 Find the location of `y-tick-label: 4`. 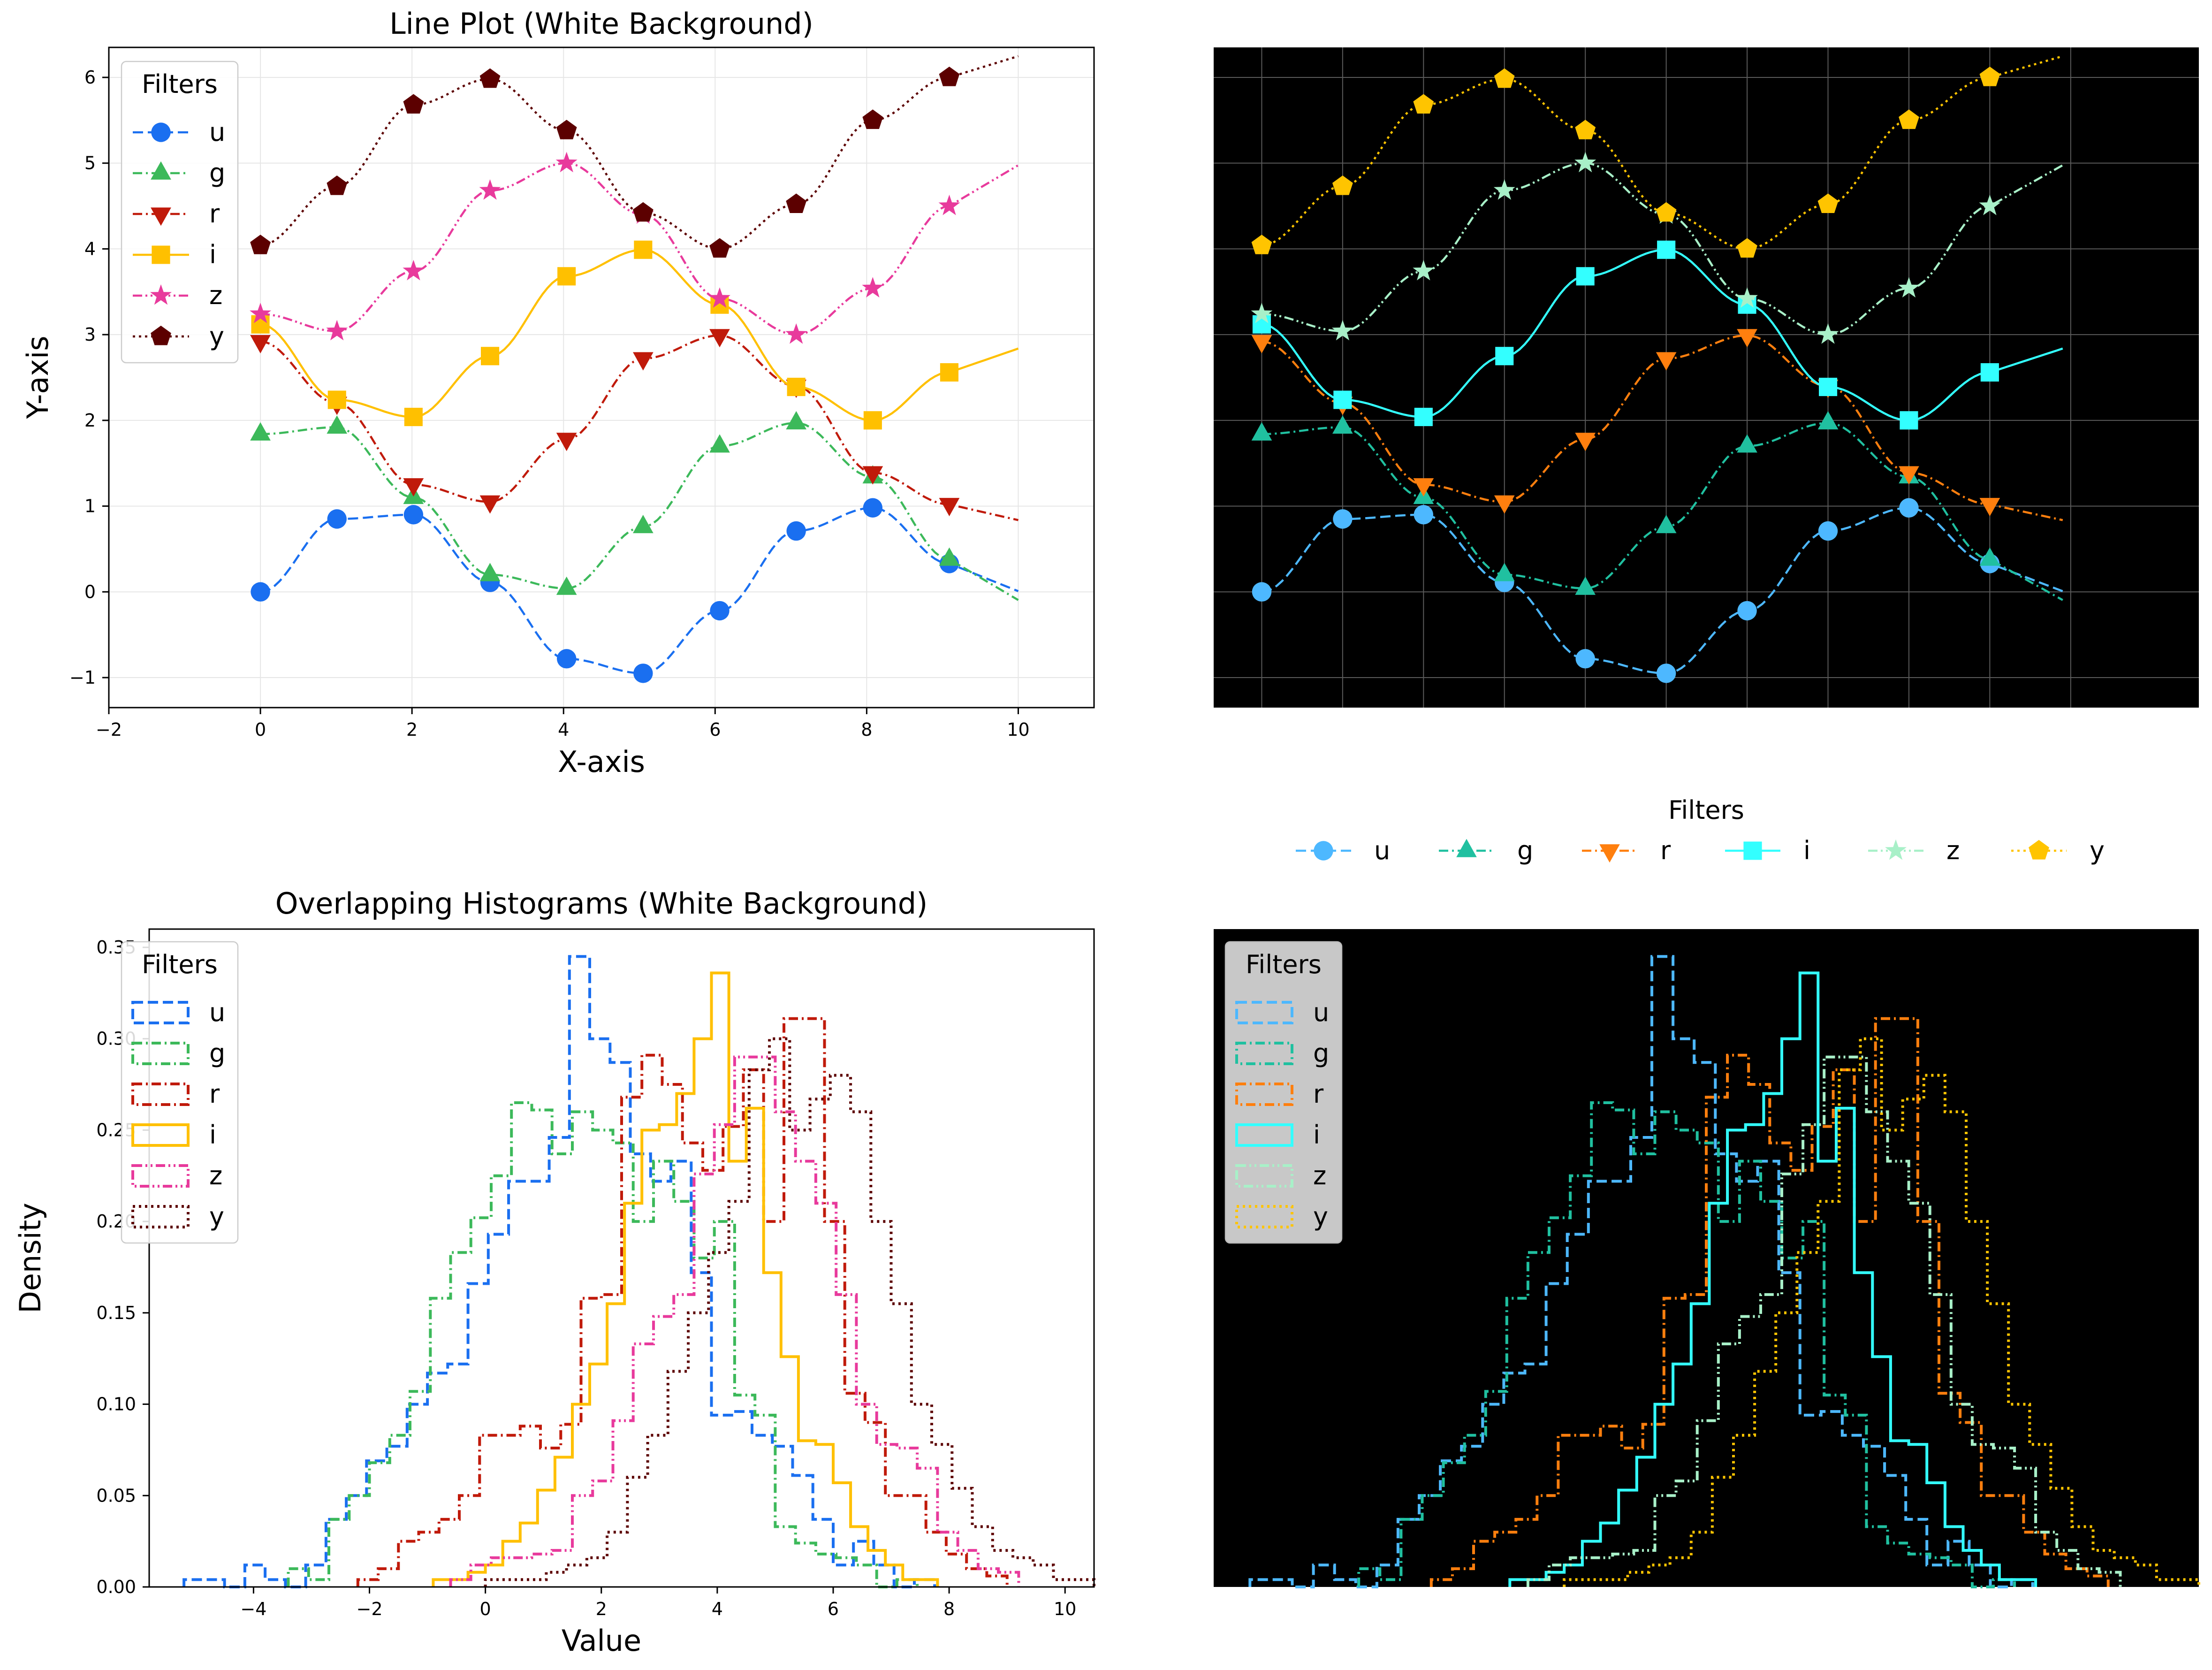

y-tick-label: 4 is located at coordinates (90, 248).